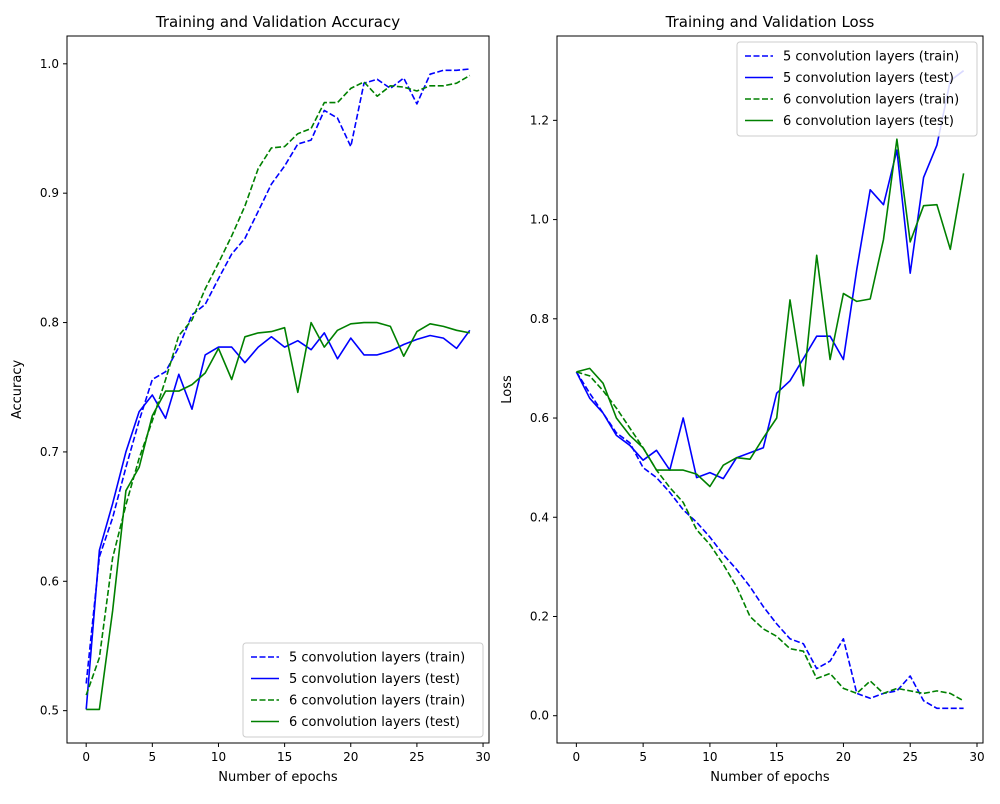 The width and height of the screenshot is (1000, 804). Describe the element at coordinates (17, 390) in the screenshot. I see `y-axis-label: Accuracy` at that location.